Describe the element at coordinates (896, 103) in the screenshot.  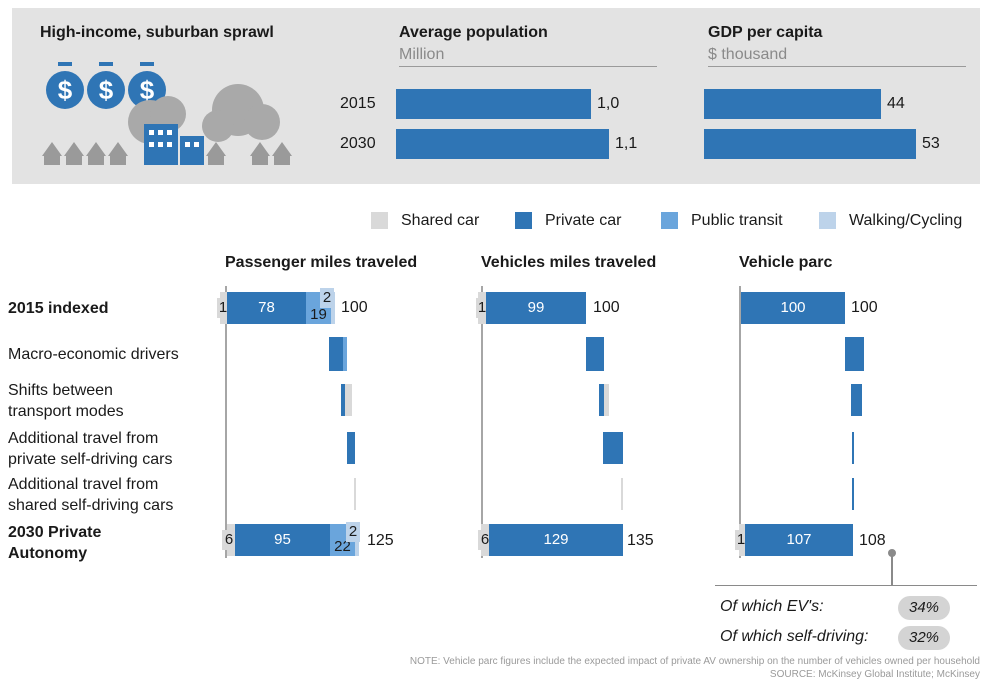
I see `gdp-value-2015: 44` at that location.